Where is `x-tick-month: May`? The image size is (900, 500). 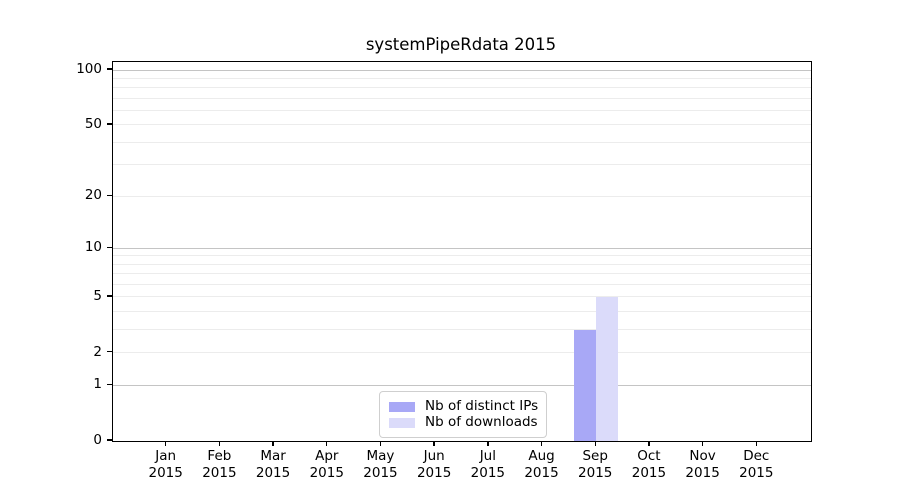
x-tick-month: May is located at coordinates (380, 456).